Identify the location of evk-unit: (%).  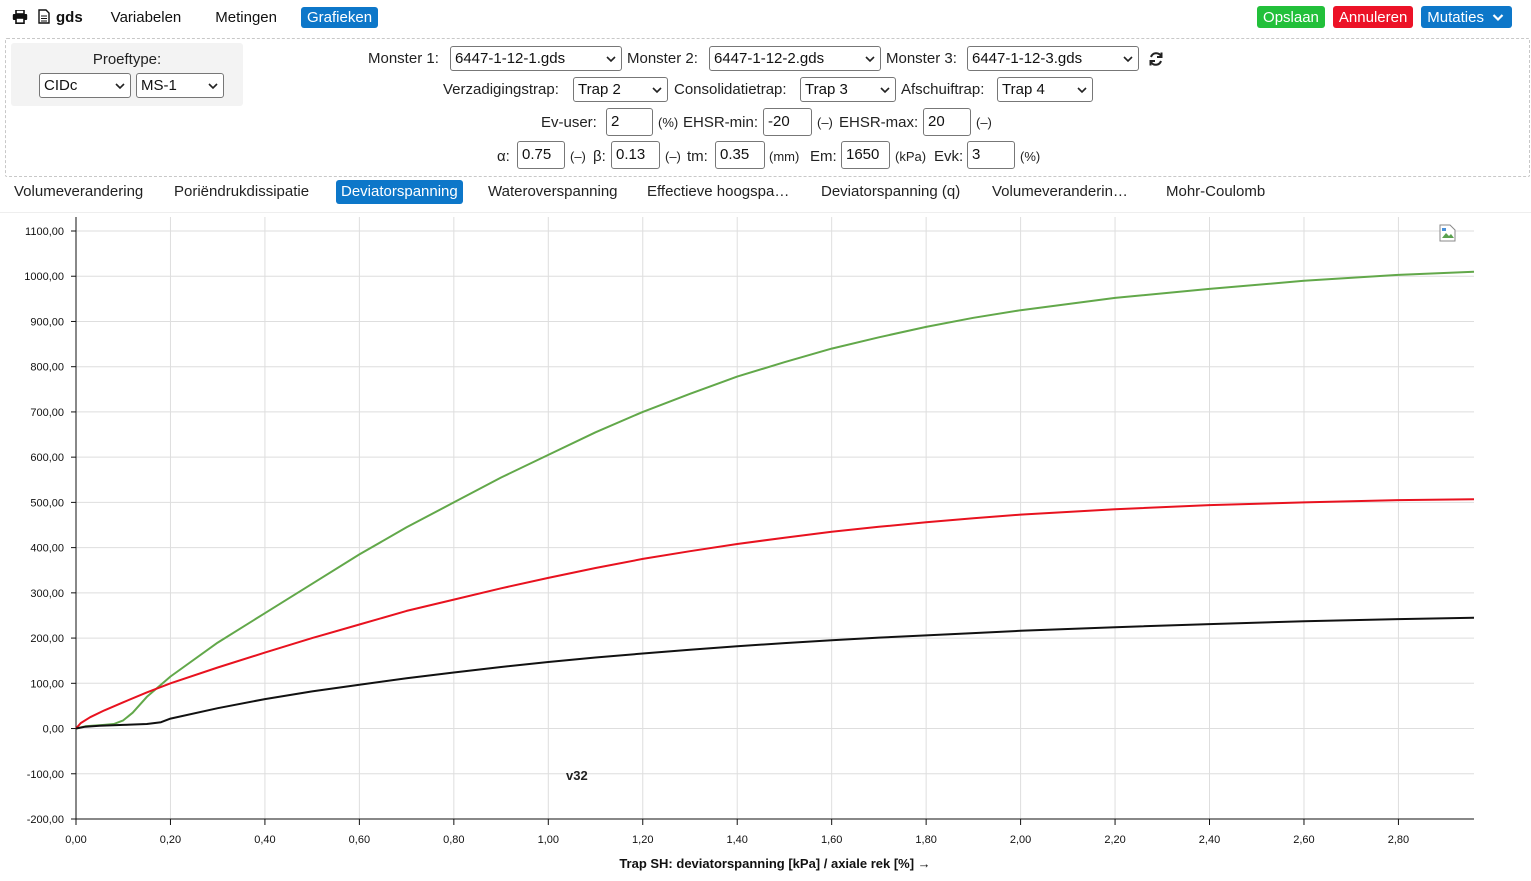
(1030, 156).